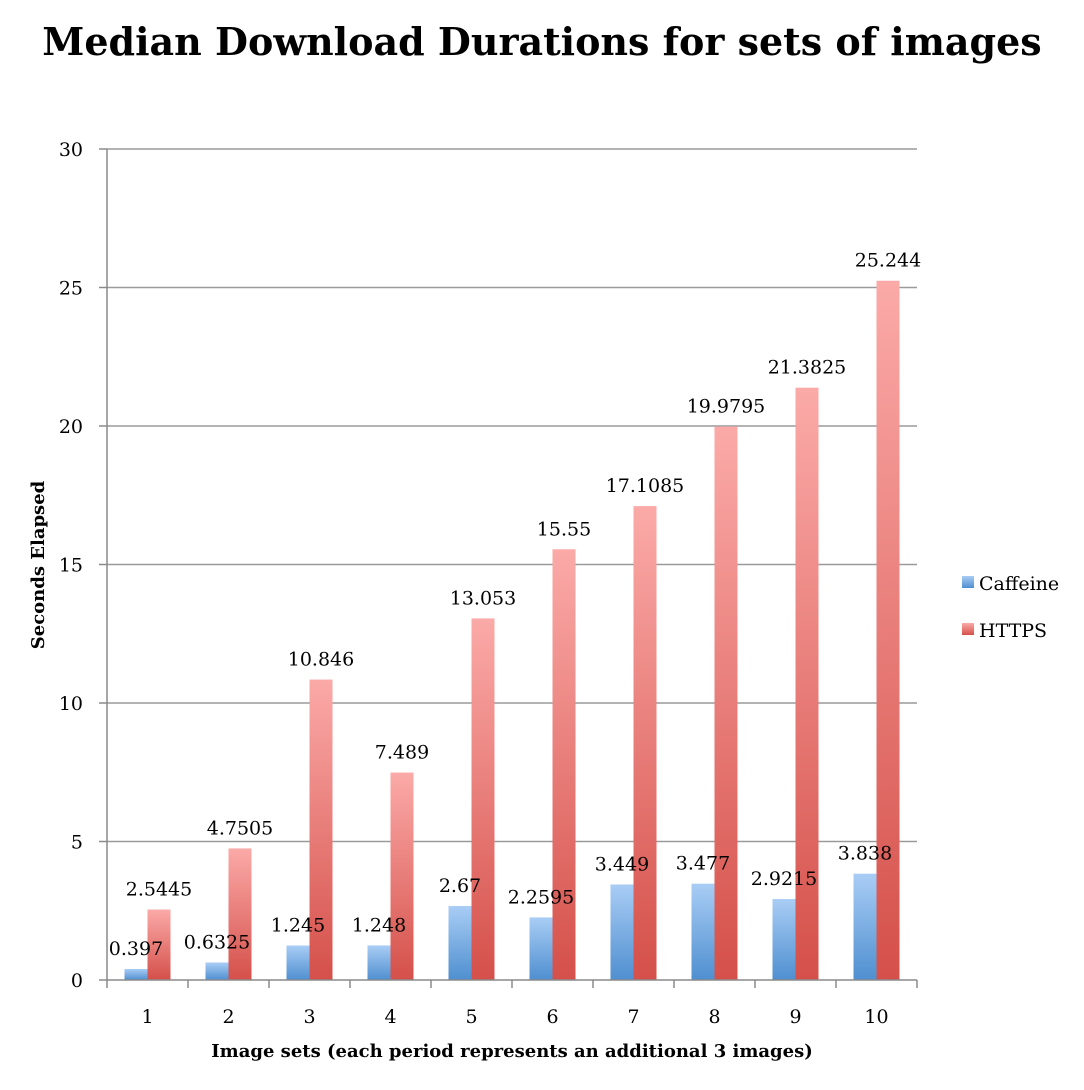  Describe the element at coordinates (1019, 584) in the screenshot. I see `legend-label-caffeine: Caffeine` at that location.